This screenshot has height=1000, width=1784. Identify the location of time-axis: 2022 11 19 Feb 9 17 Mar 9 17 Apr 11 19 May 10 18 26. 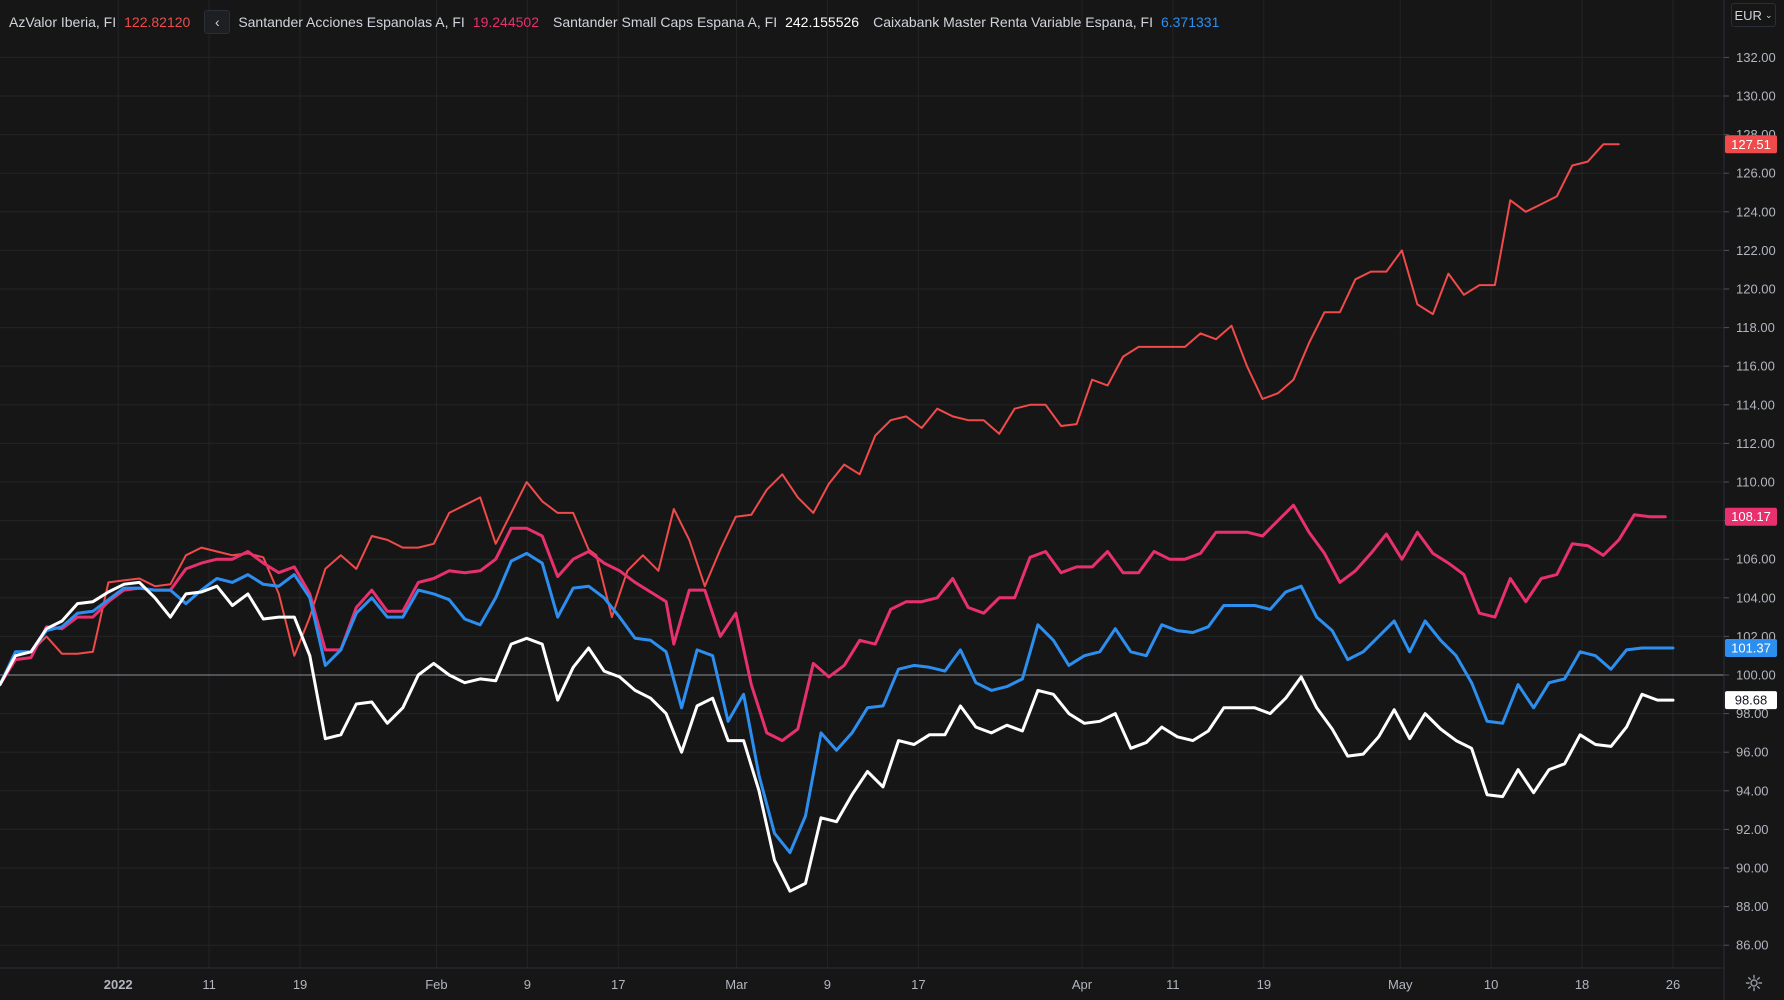
(862, 979).